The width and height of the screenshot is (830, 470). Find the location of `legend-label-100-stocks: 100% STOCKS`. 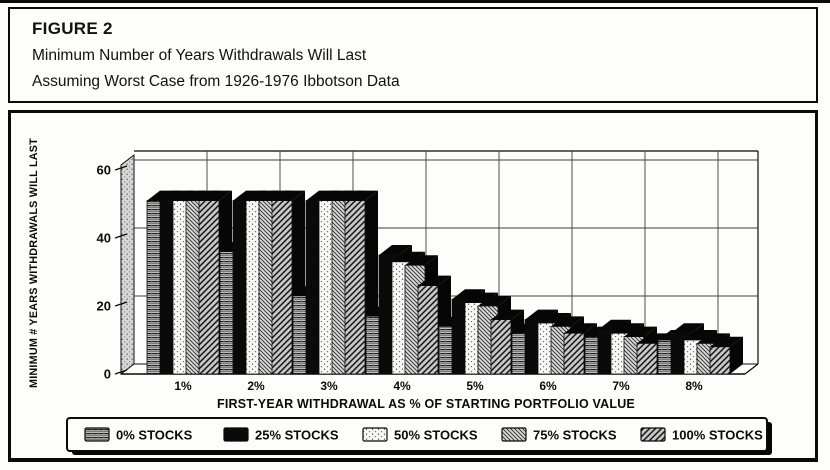

legend-label-100-stocks: 100% STOCKS is located at coordinates (717, 435).